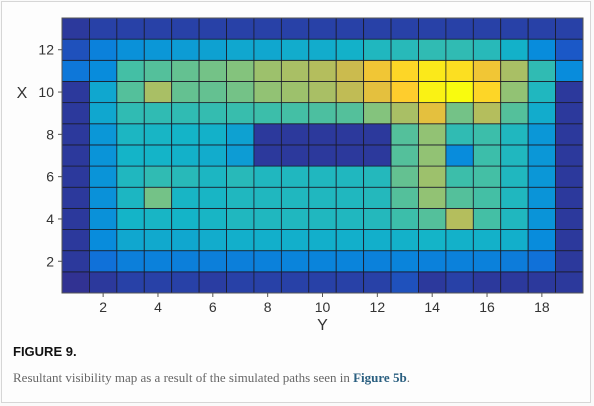 The image size is (594, 406). I want to click on x-ticks: 2 4 6 8 10 12 14 16 18, so click(324, 304).